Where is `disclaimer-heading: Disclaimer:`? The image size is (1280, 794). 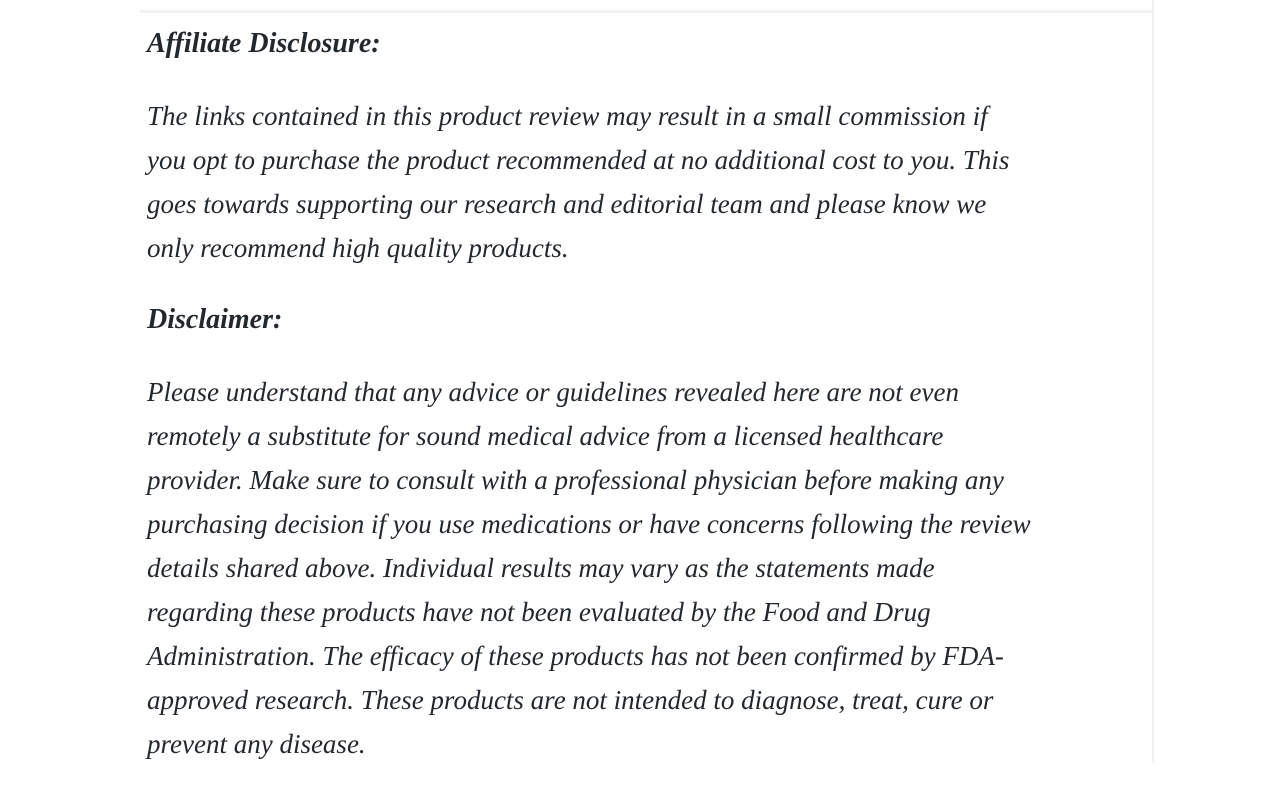
disclaimer-heading: Disclaimer: is located at coordinates (215, 319).